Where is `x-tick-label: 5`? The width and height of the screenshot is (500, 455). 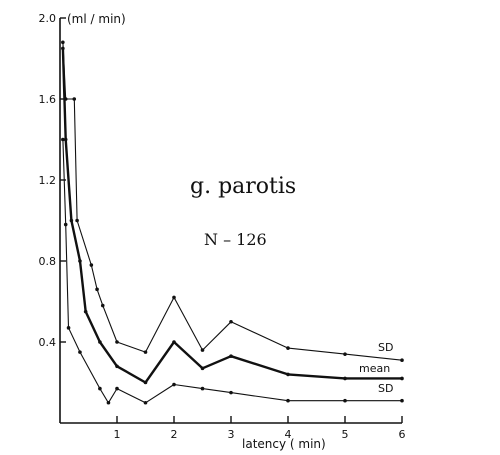 x-tick-label: 5 is located at coordinates (345, 434).